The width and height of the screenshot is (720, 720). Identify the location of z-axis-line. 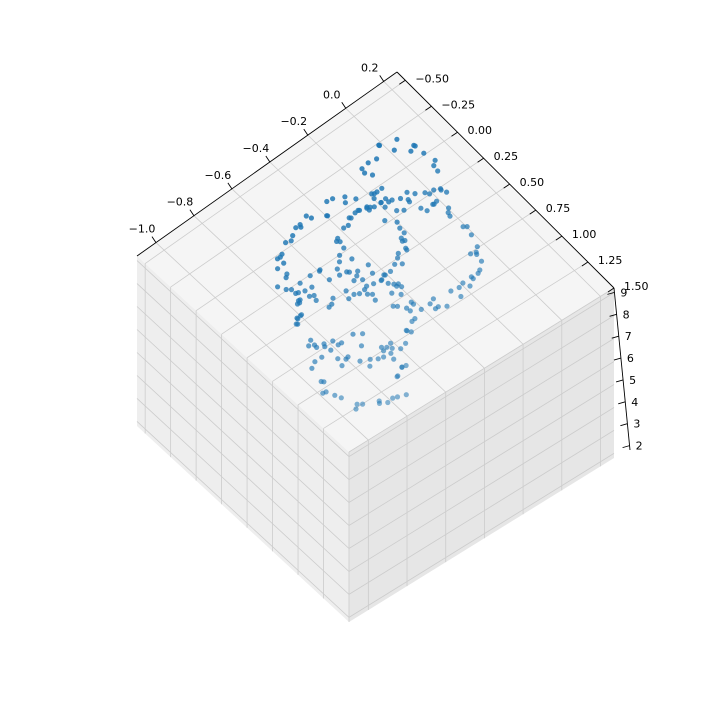
(622, 369).